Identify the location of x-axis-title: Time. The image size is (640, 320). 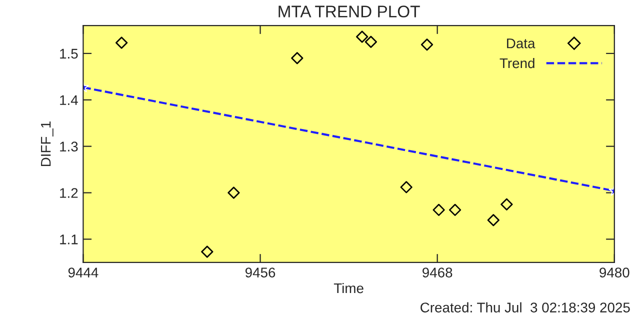
(349, 288).